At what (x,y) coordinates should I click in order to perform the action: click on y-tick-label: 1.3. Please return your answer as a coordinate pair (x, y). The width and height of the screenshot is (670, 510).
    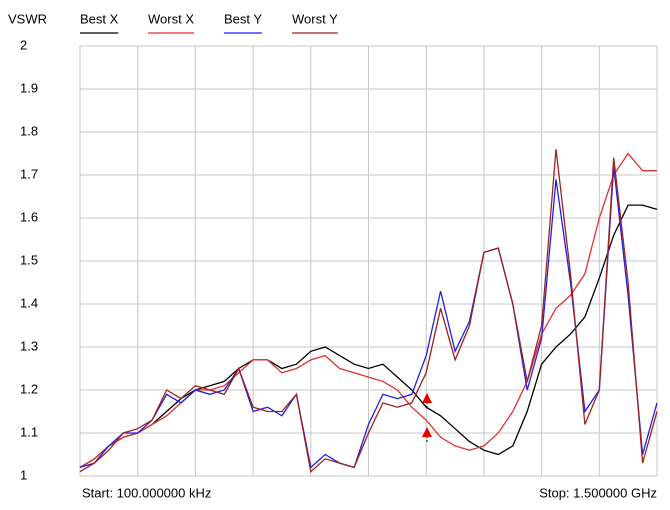
    Looking at the image, I should click on (29, 345).